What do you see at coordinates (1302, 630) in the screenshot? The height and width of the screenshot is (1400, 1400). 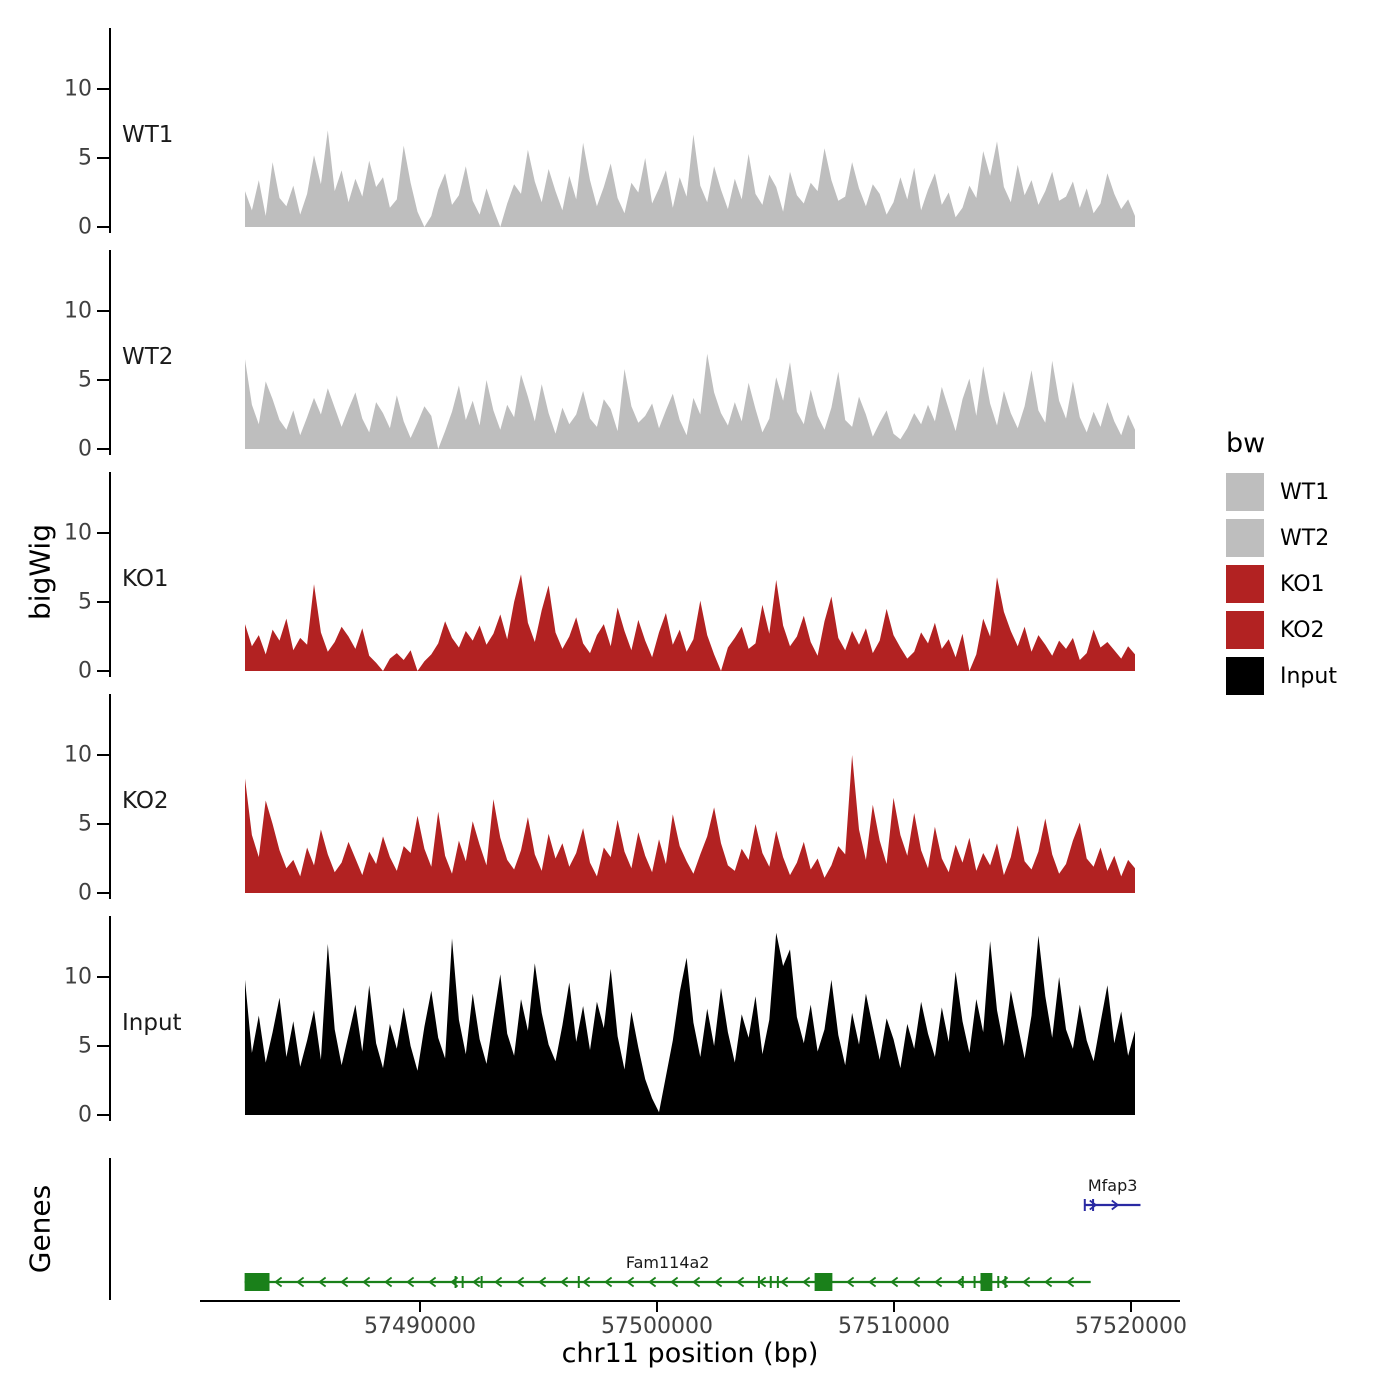 I see `legend-entry-label: KO2` at bounding box center [1302, 630].